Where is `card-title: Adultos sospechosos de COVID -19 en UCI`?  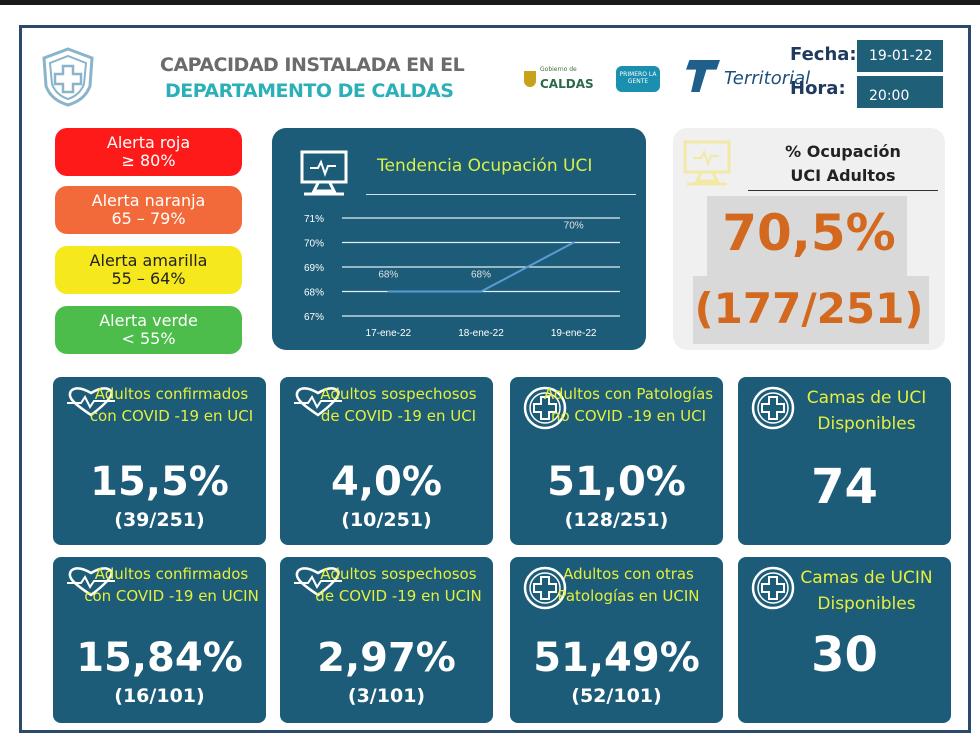
card-title: Adultos sospechosos de COVID -19 en UCI is located at coordinates (398, 405).